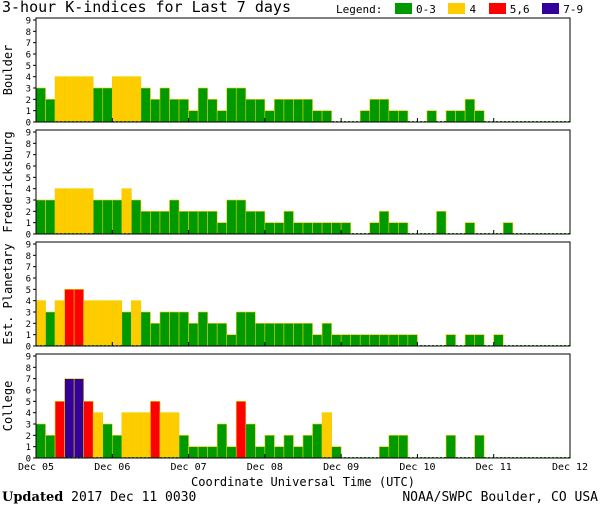 The image size is (600, 510). Describe the element at coordinates (28, 168) in the screenshot. I see `y-tick-label-1-6: 6` at that location.